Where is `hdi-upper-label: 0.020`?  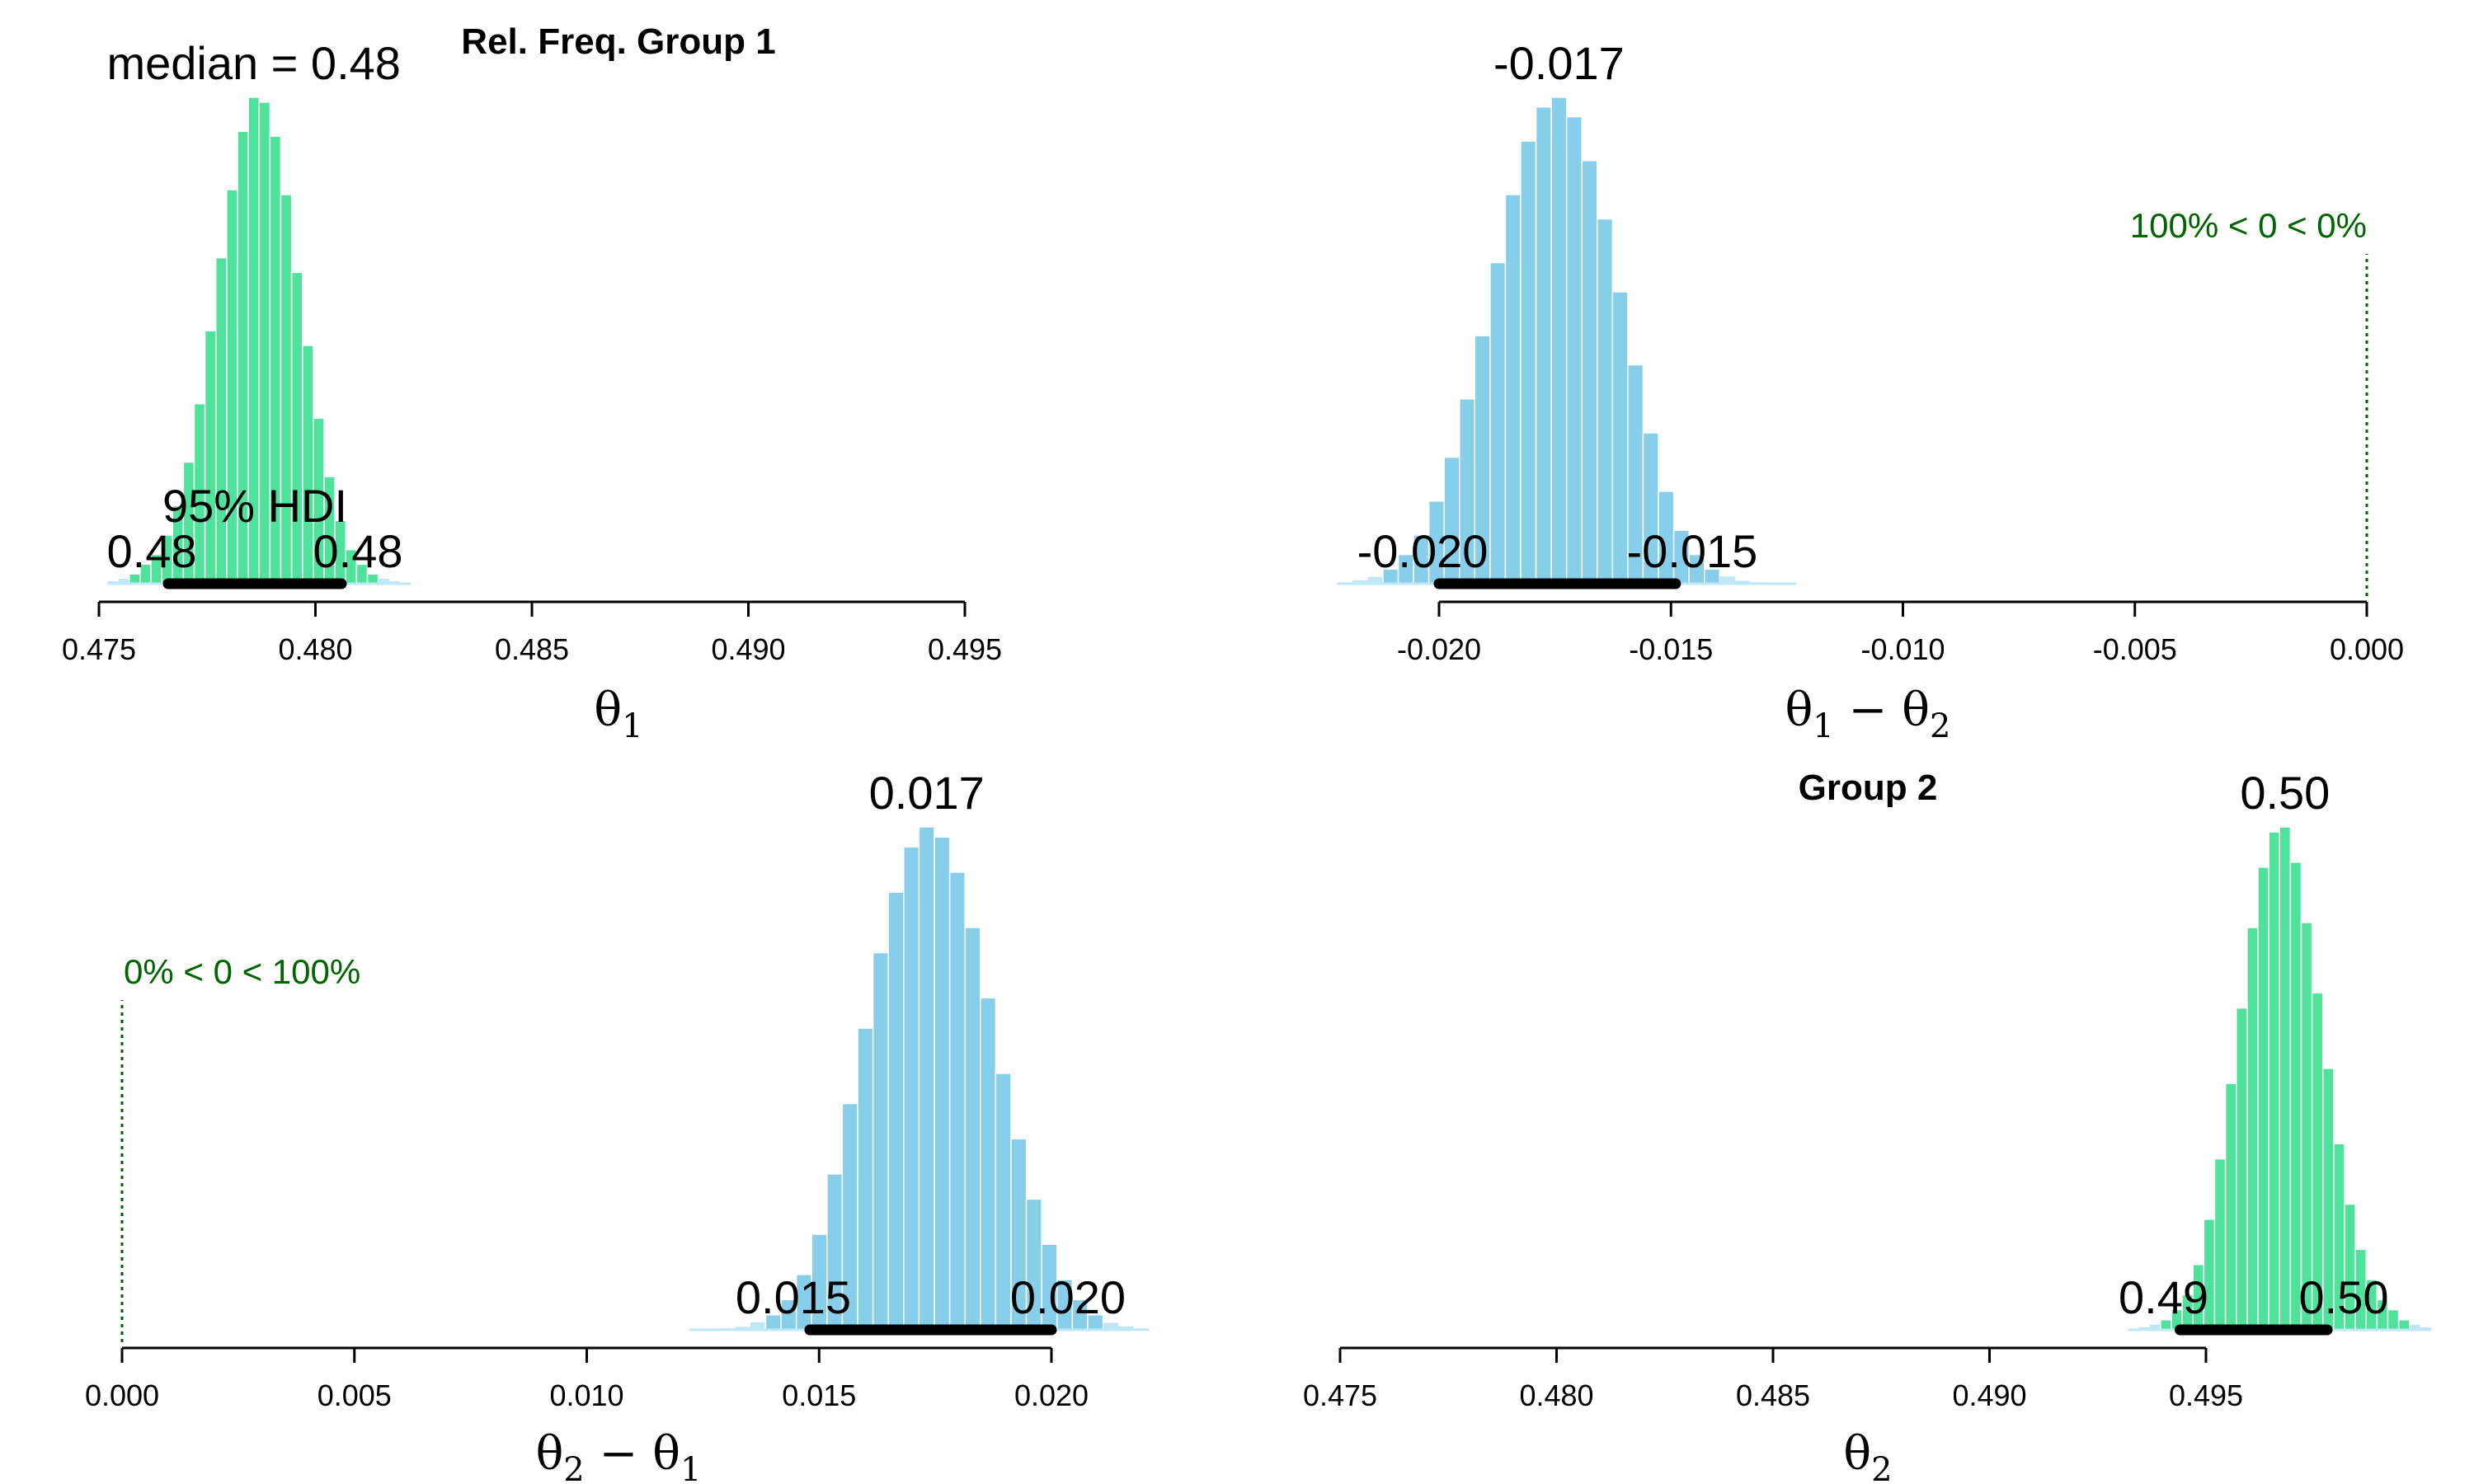 hdi-upper-label: 0.020 is located at coordinates (1068, 1297).